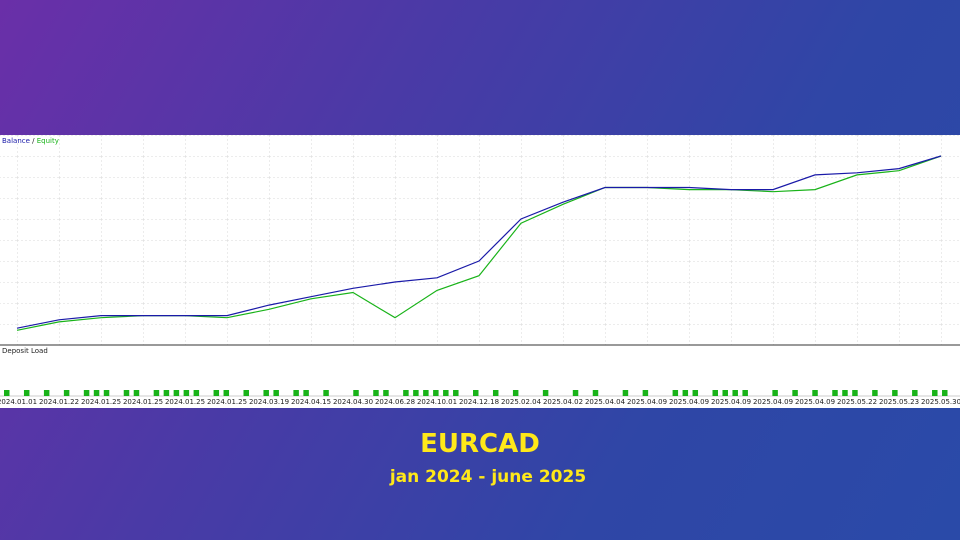  Describe the element at coordinates (521, 402) in the screenshot. I see `x-tick-label: 2025.02.04` at that location.